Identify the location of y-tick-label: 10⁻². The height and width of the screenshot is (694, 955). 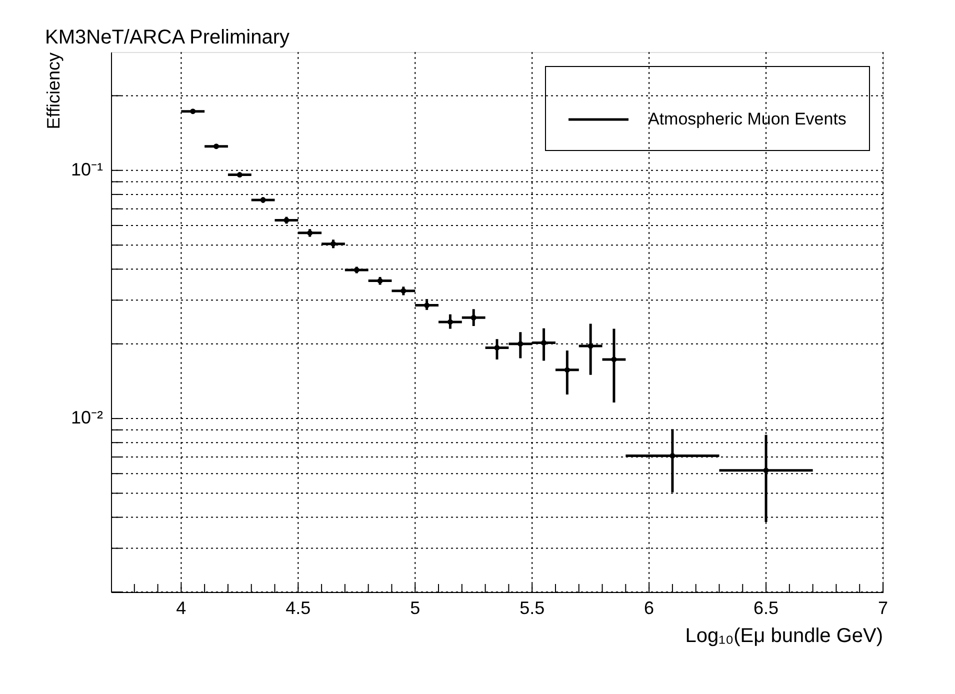
(87, 418).